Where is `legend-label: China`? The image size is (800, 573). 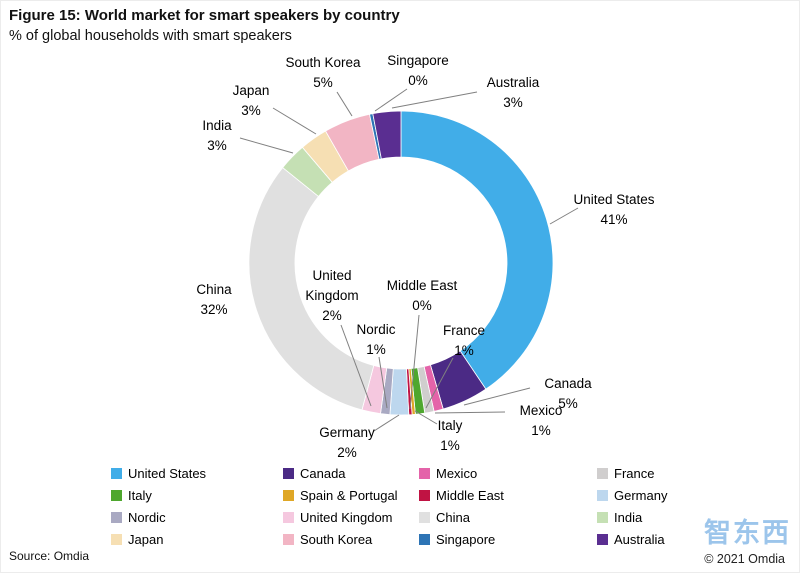
legend-label: China is located at coordinates (453, 517).